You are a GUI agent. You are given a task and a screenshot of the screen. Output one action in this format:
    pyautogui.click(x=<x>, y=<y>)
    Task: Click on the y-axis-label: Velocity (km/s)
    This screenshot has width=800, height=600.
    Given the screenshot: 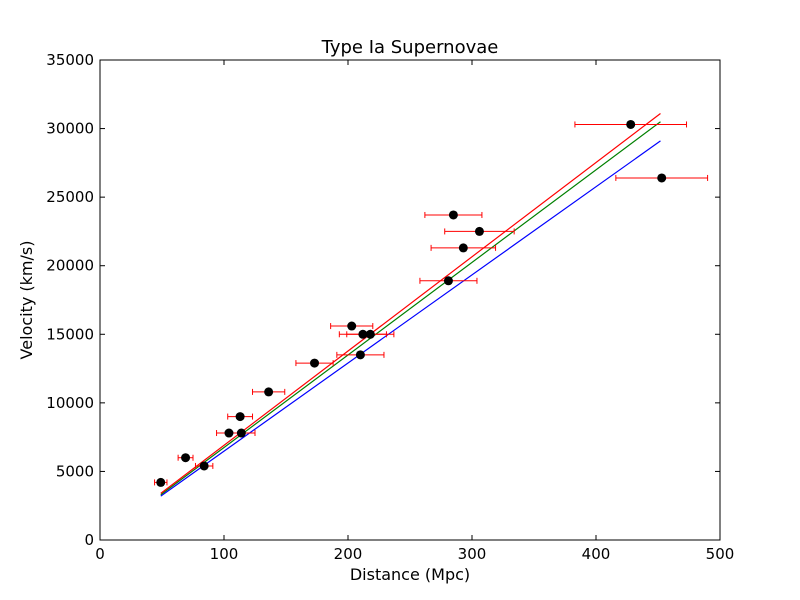 What is the action you would take?
    pyautogui.click(x=26, y=300)
    